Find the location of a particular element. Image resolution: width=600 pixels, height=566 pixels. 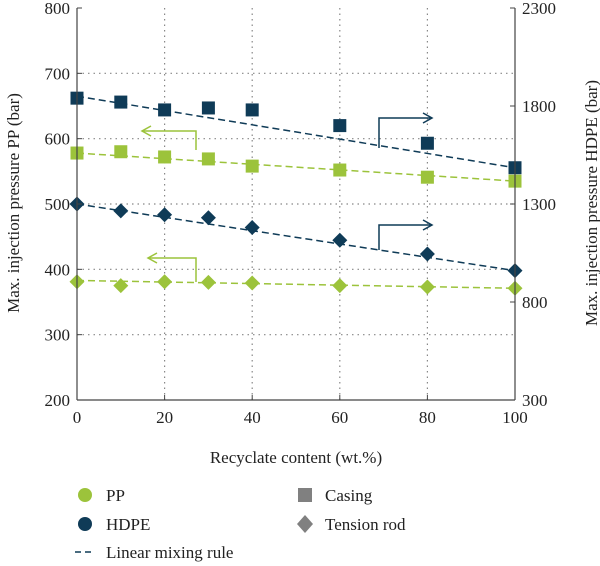

hdpe-tension-rod-axis-arrow-head is located at coordinates (428, 225).